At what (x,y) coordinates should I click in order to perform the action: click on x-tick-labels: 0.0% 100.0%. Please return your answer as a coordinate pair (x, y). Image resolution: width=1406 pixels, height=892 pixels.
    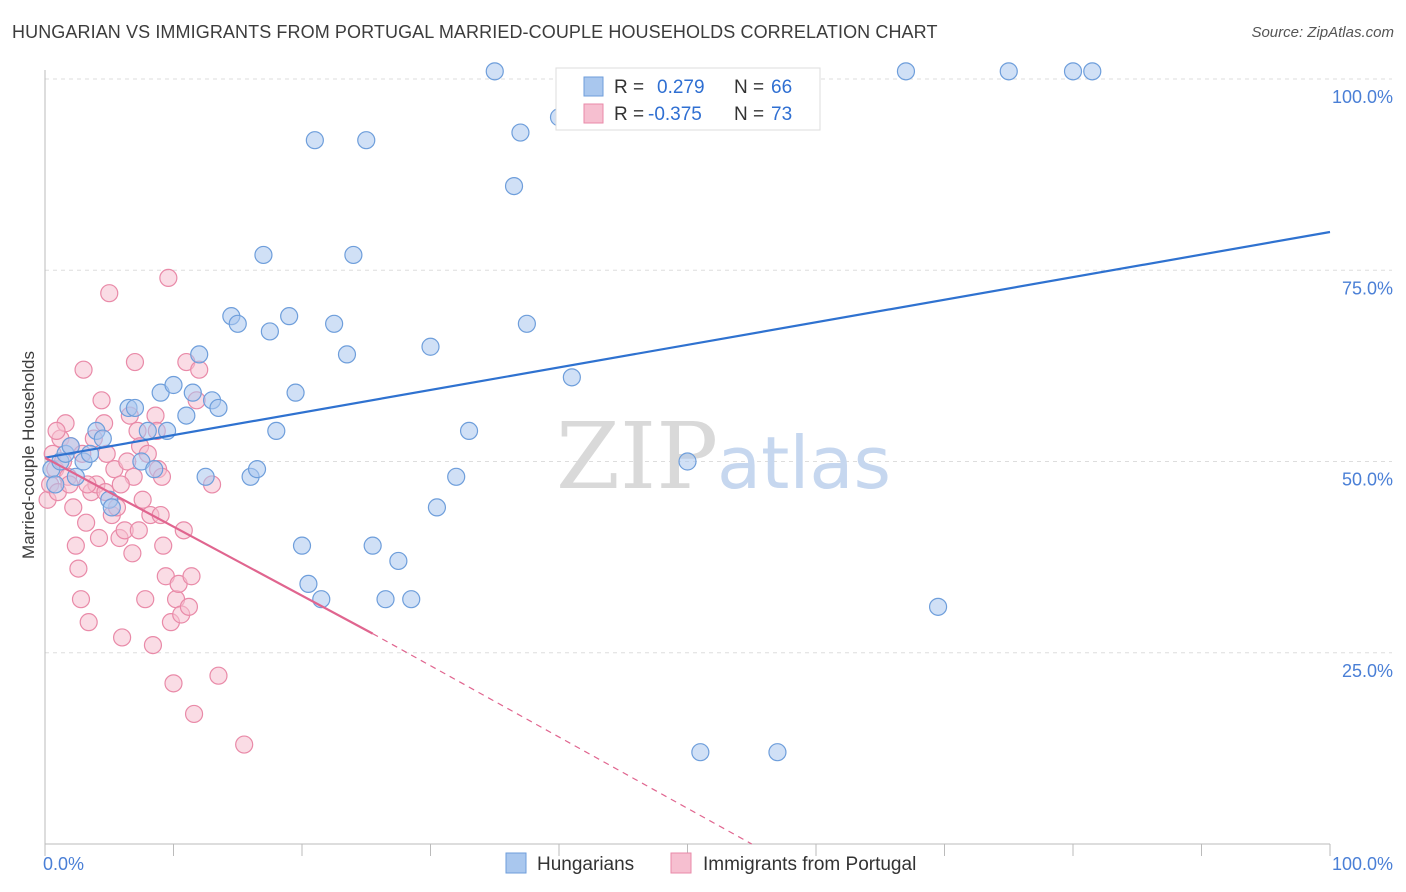
    Looking at the image, I should click on (718, 864).